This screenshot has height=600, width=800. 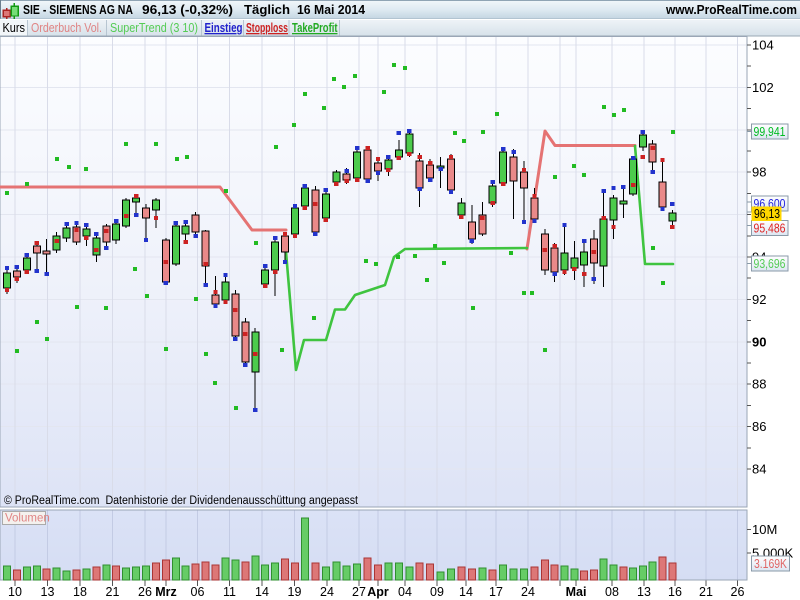 I want to click on svg-text: 88, so click(x=759, y=384).